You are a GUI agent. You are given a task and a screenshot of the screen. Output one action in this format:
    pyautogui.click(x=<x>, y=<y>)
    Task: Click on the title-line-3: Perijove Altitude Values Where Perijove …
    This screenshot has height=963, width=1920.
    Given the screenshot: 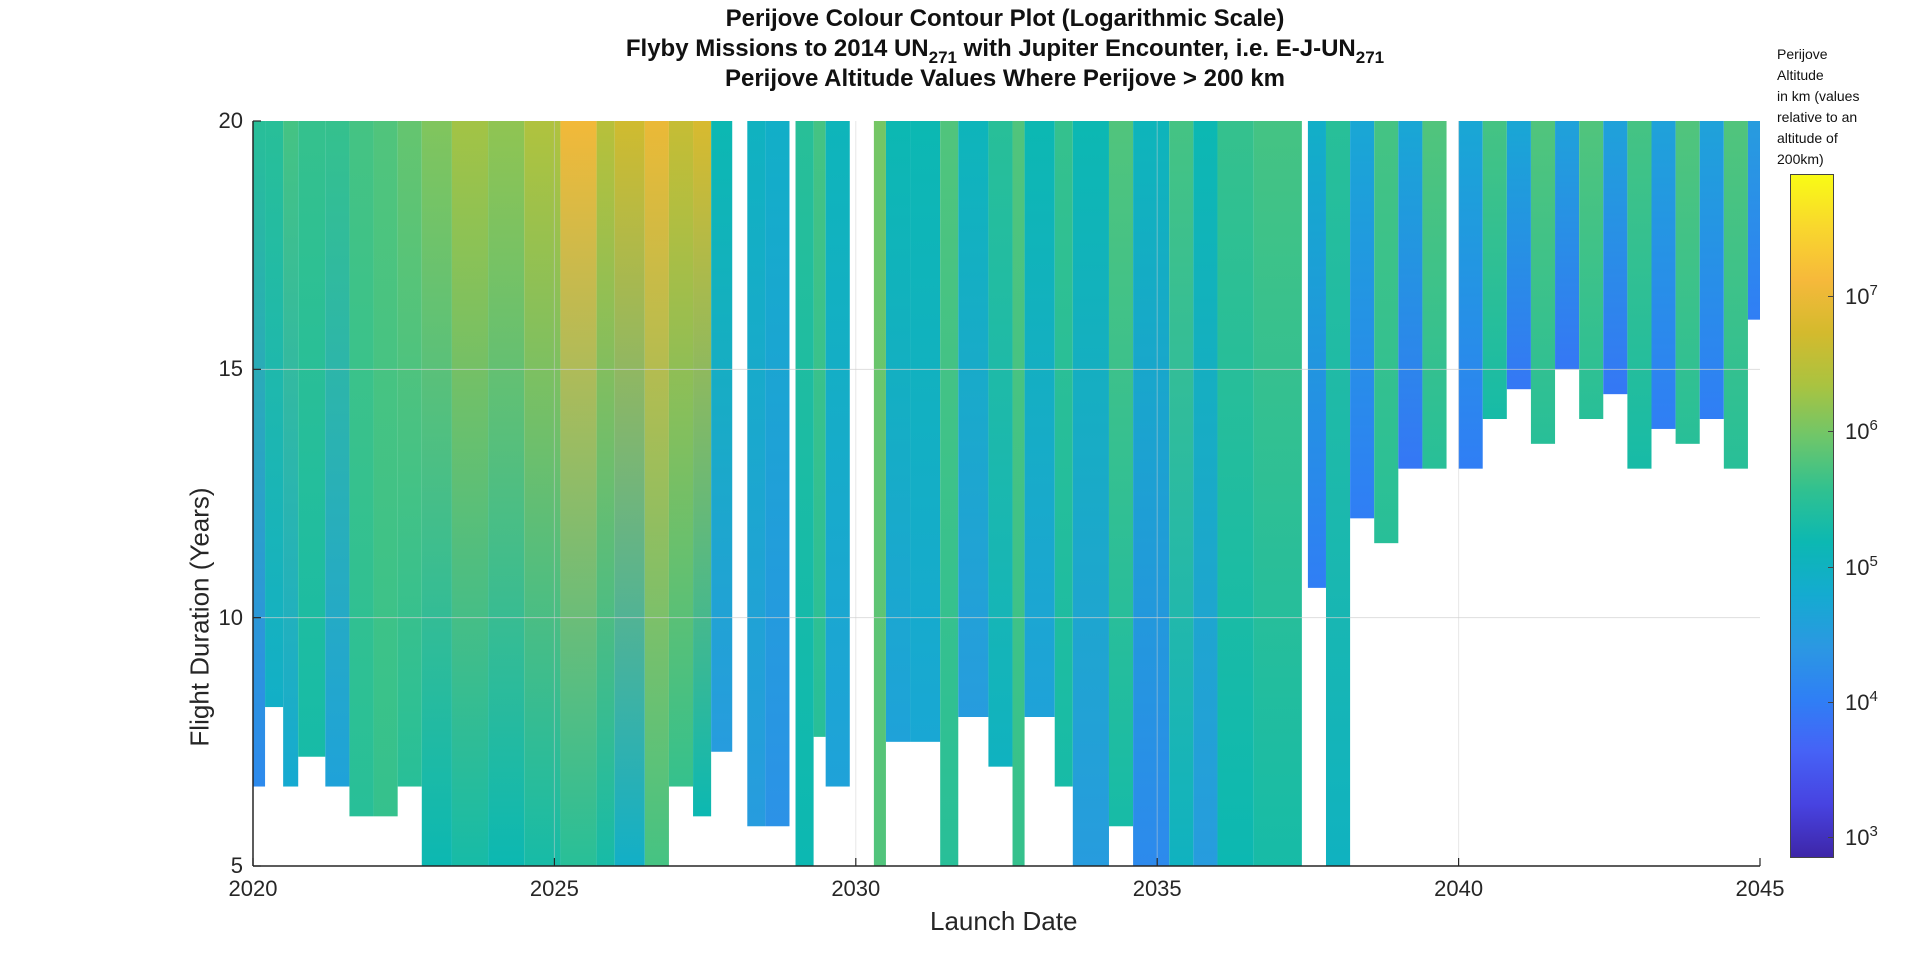 What is the action you would take?
    pyautogui.click(x=1005, y=78)
    